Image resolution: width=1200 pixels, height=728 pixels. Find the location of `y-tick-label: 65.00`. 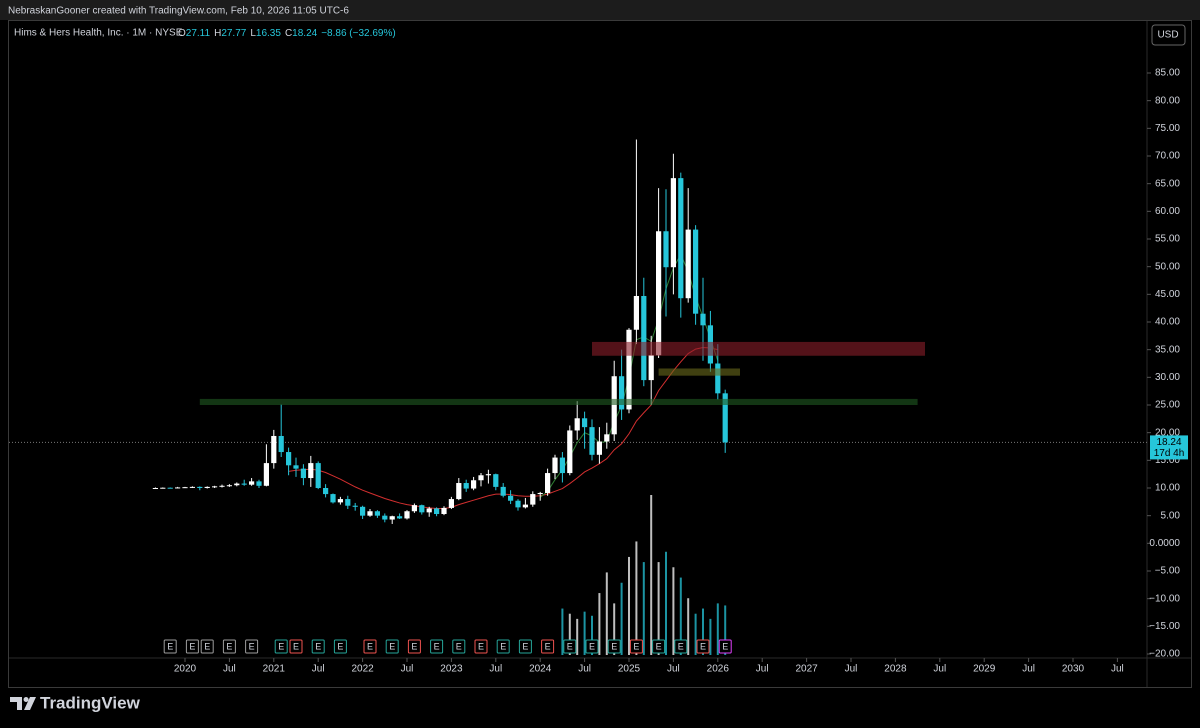

y-tick-label: 65.00 is located at coordinates (1167, 183).